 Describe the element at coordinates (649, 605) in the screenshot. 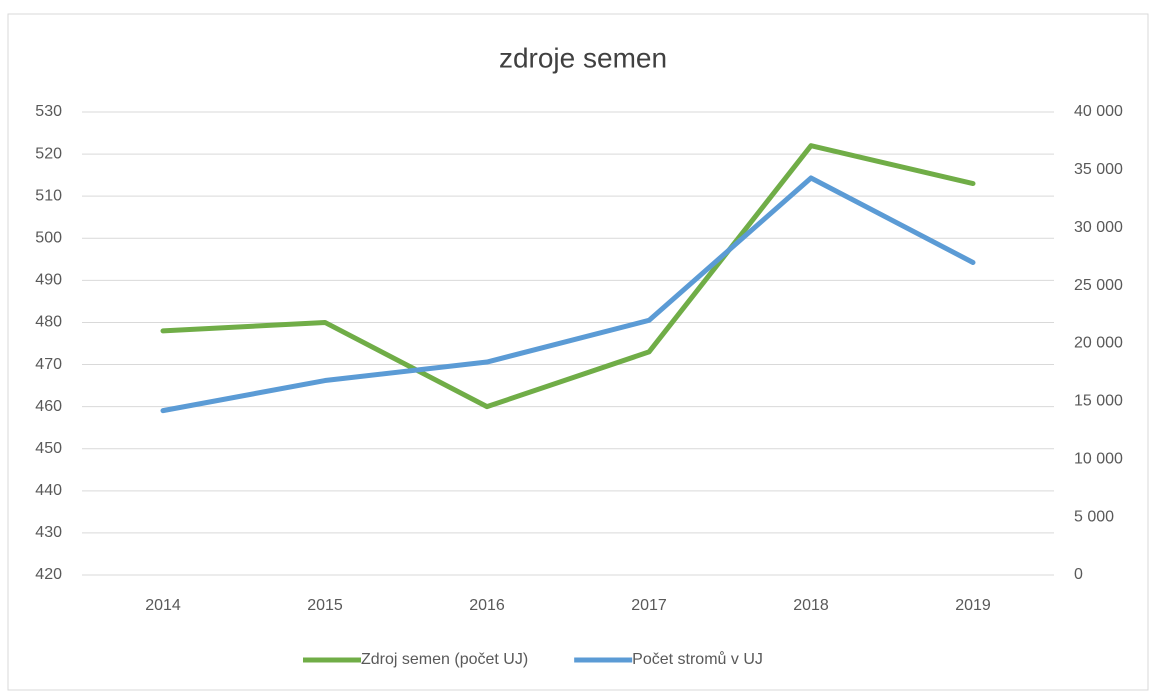

I see `x-tick-label: 2017` at that location.